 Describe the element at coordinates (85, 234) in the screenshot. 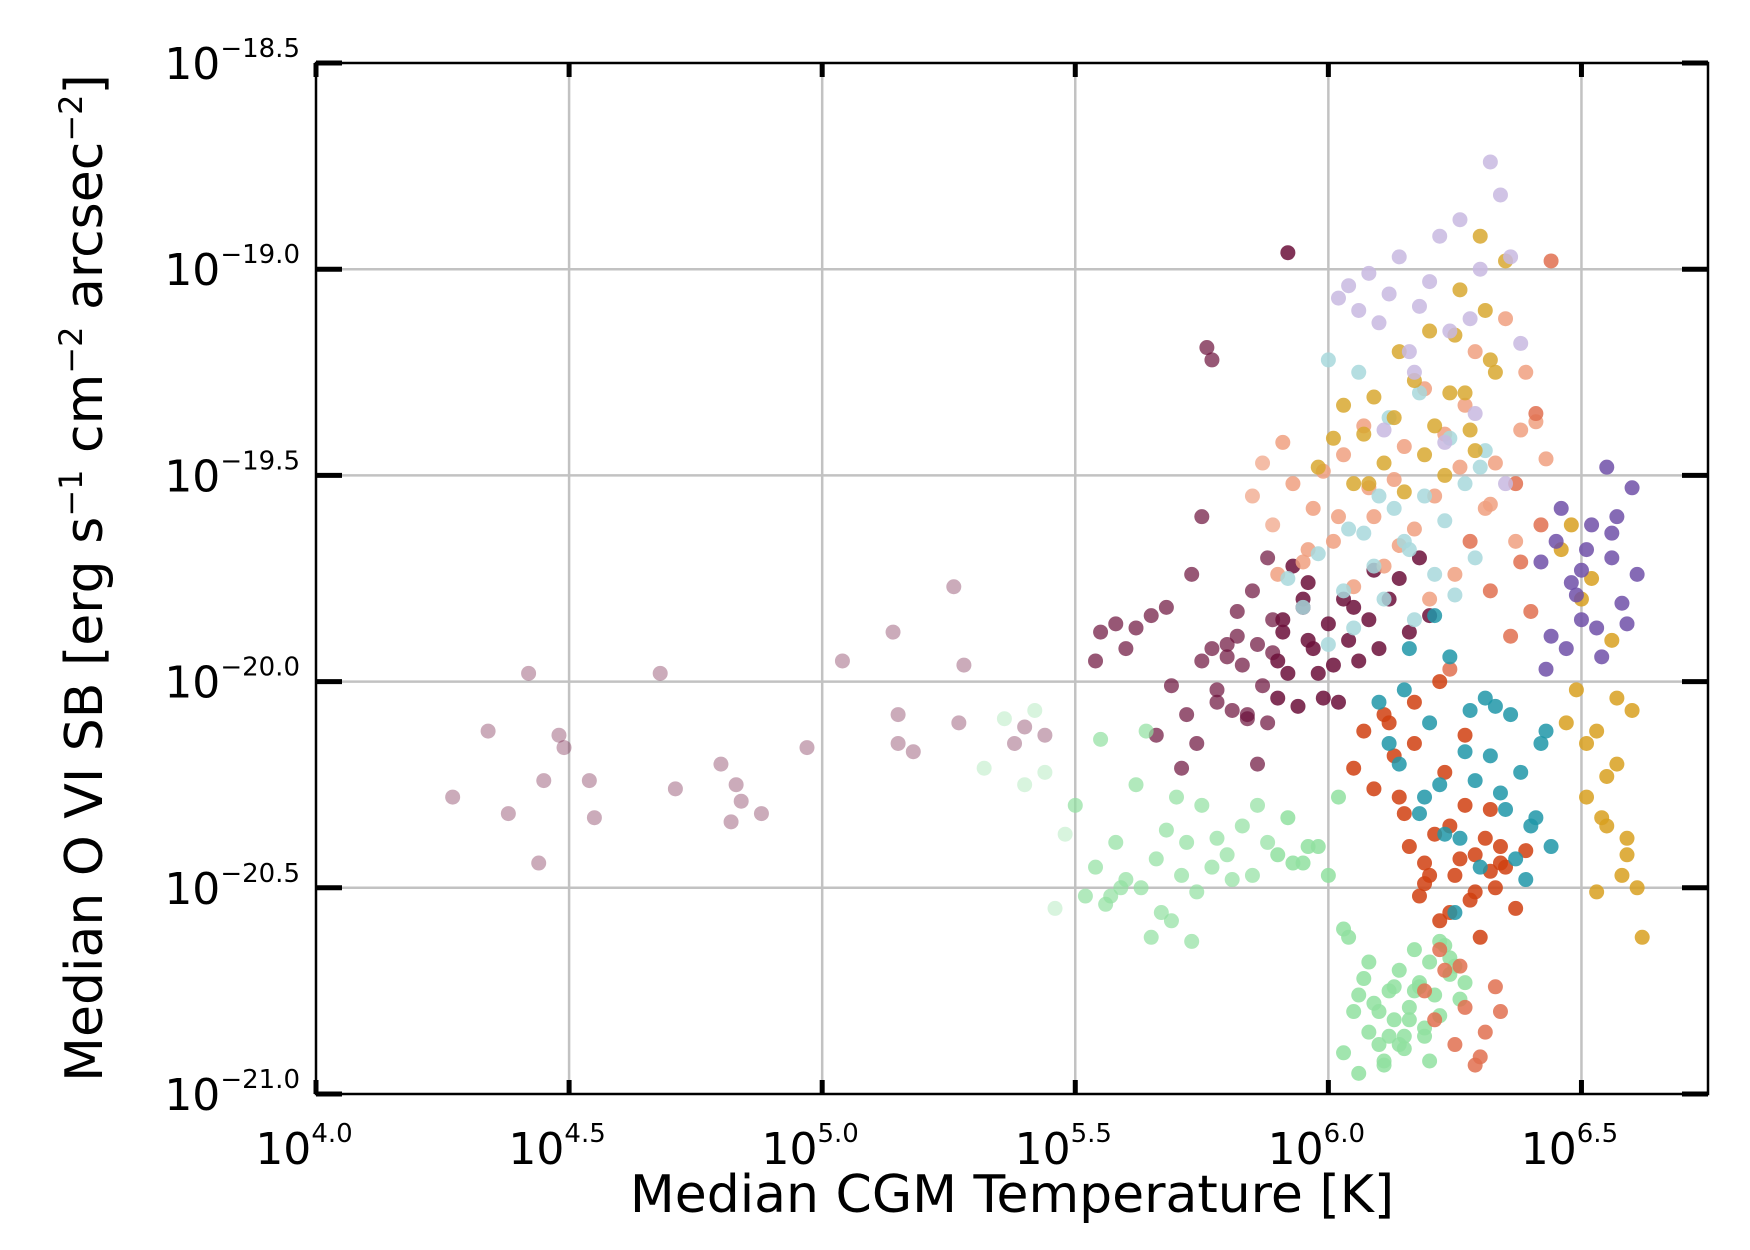

I see `y-axis-label-part: arcsec` at that location.